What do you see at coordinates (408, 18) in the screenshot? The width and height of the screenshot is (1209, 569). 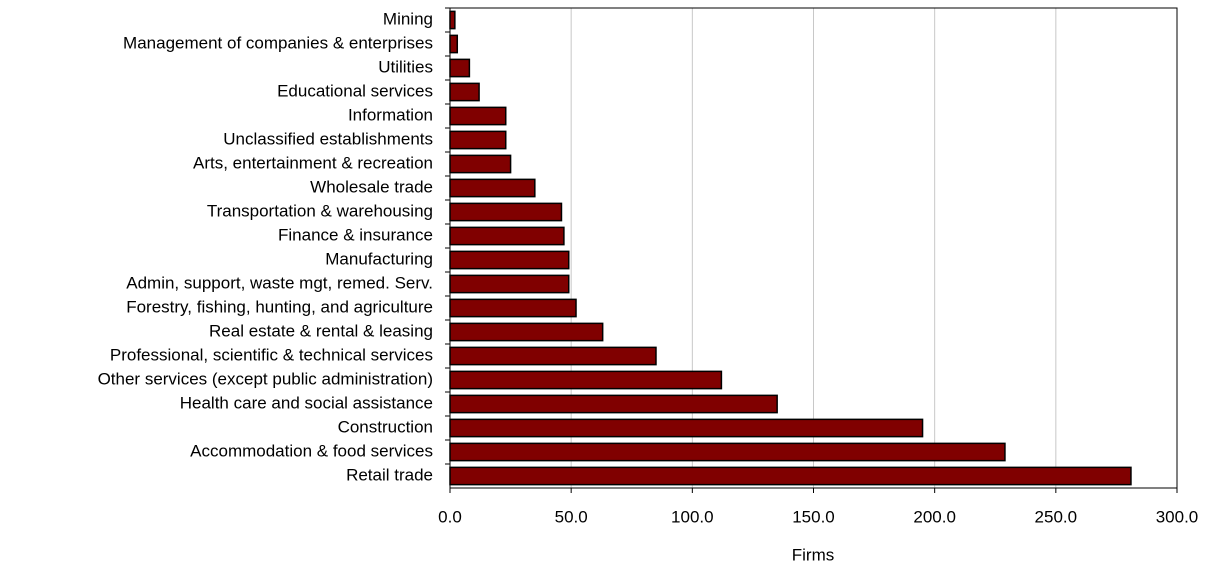 I see `y-tick-label: Mining` at bounding box center [408, 18].